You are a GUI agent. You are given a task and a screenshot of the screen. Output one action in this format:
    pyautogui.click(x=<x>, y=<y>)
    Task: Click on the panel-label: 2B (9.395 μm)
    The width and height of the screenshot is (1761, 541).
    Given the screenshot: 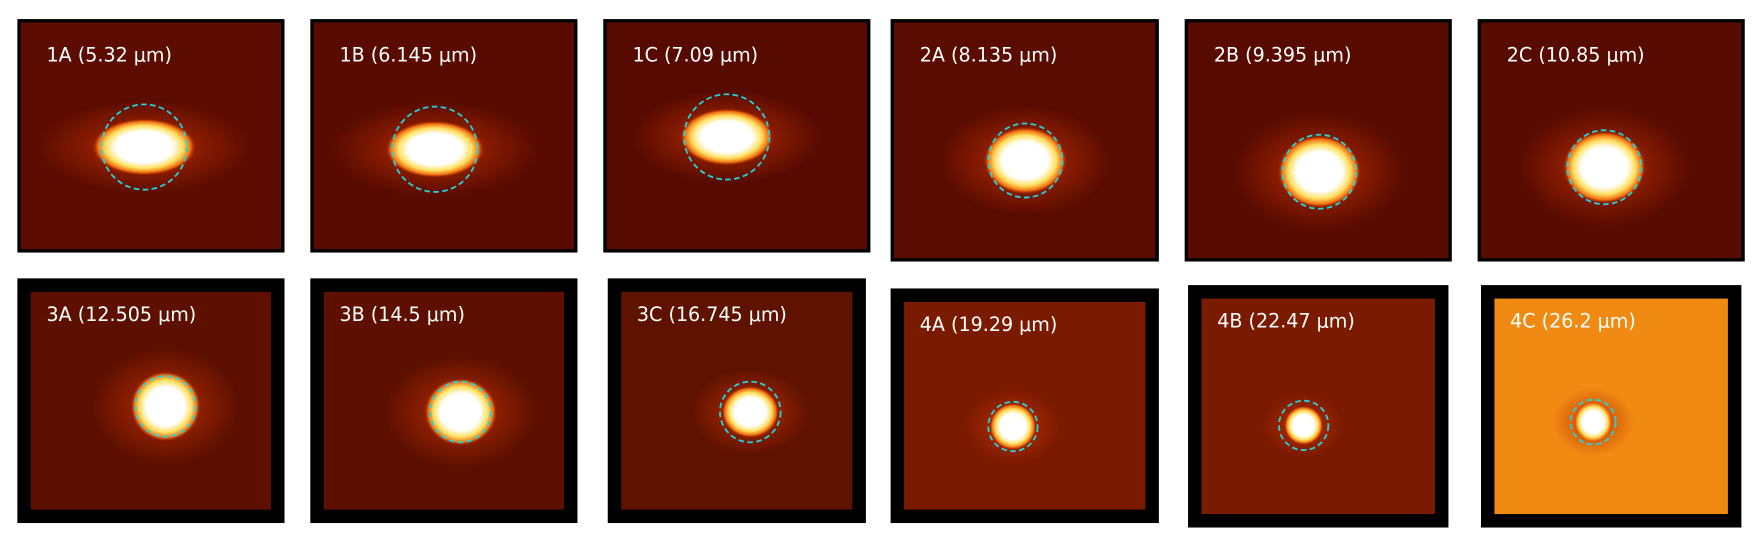 What is the action you would take?
    pyautogui.click(x=1283, y=56)
    